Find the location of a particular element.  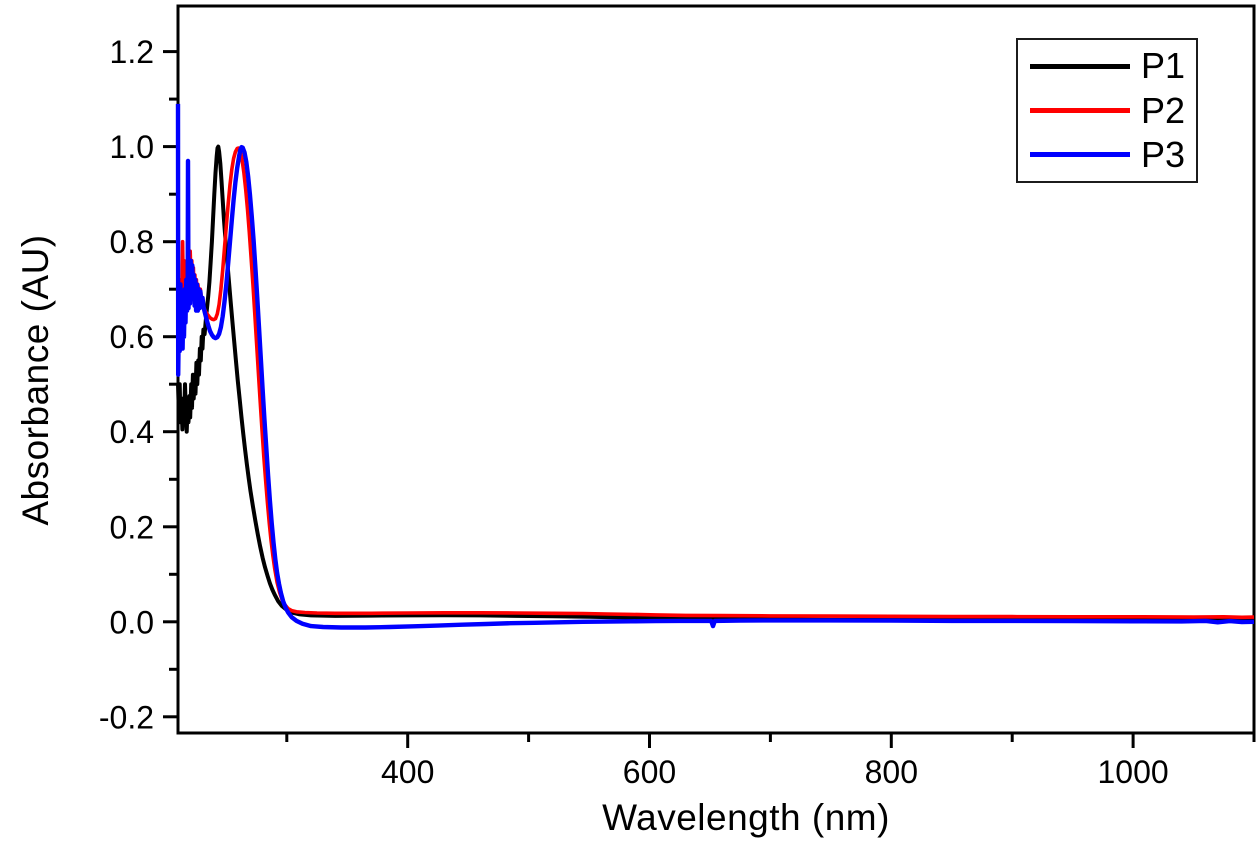

x-axis-title: Wavelength (nm) is located at coordinates (746, 817).